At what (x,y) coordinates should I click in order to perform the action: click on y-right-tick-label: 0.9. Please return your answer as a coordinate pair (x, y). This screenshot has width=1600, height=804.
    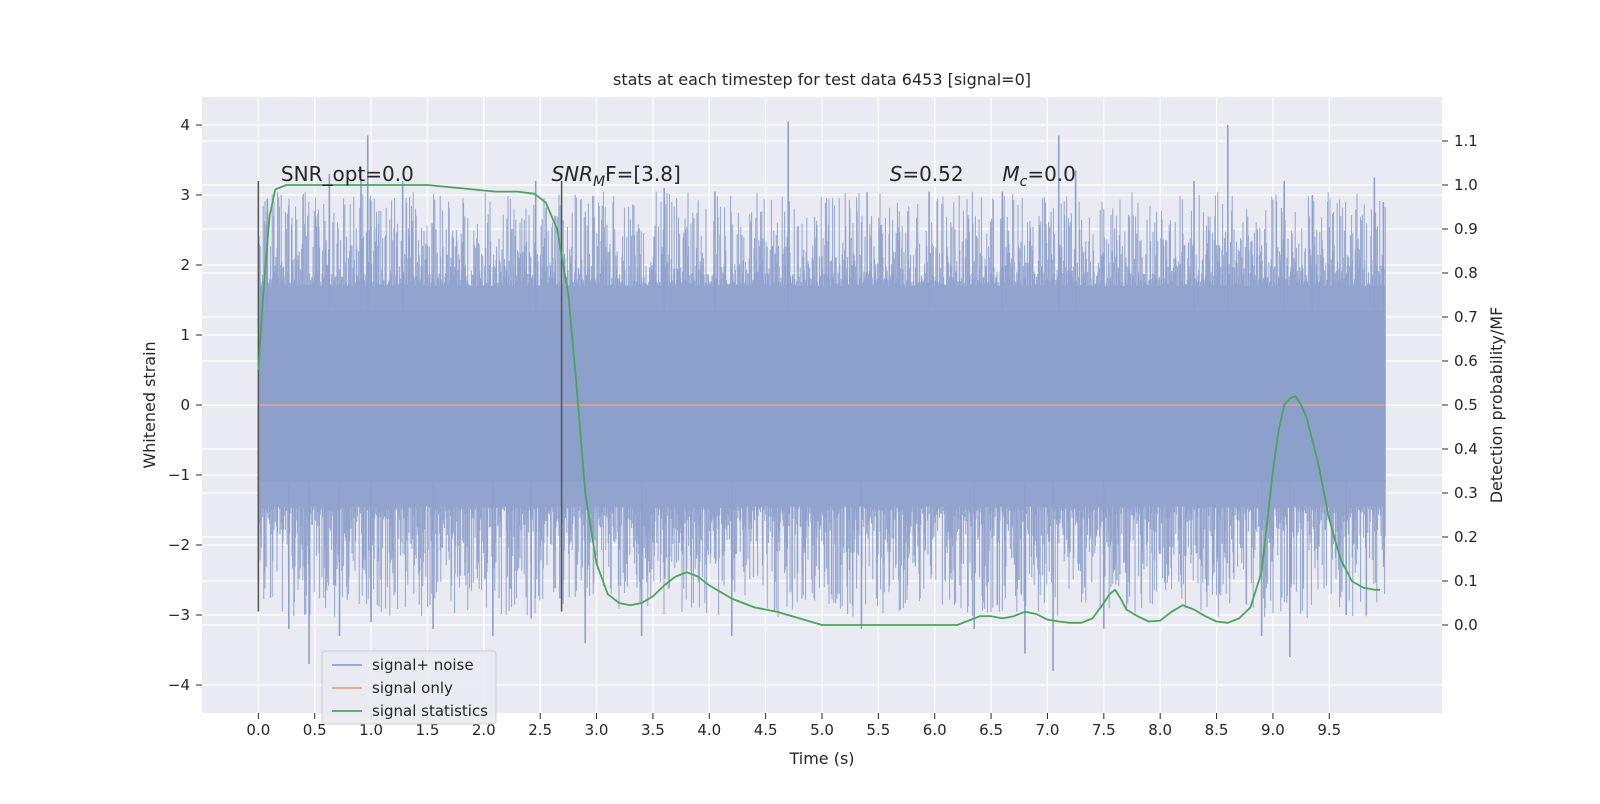
    Looking at the image, I should click on (1466, 229).